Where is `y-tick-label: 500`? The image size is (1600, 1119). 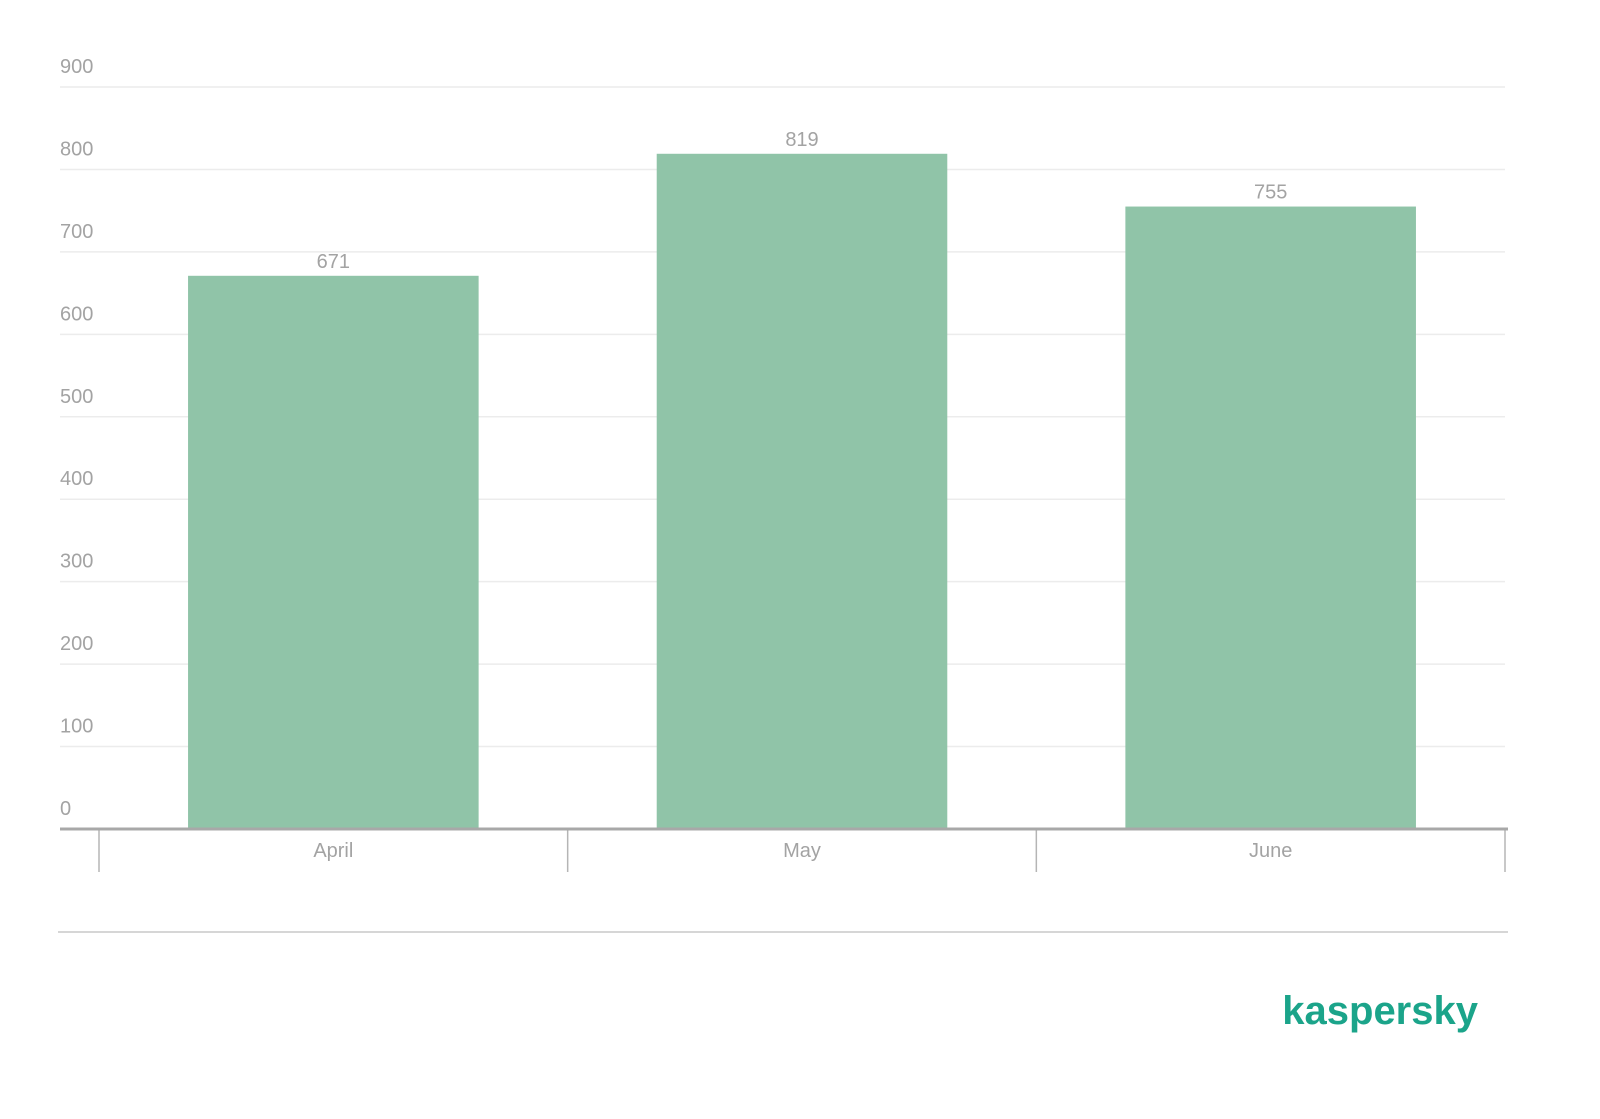 y-tick-label: 500 is located at coordinates (76, 397).